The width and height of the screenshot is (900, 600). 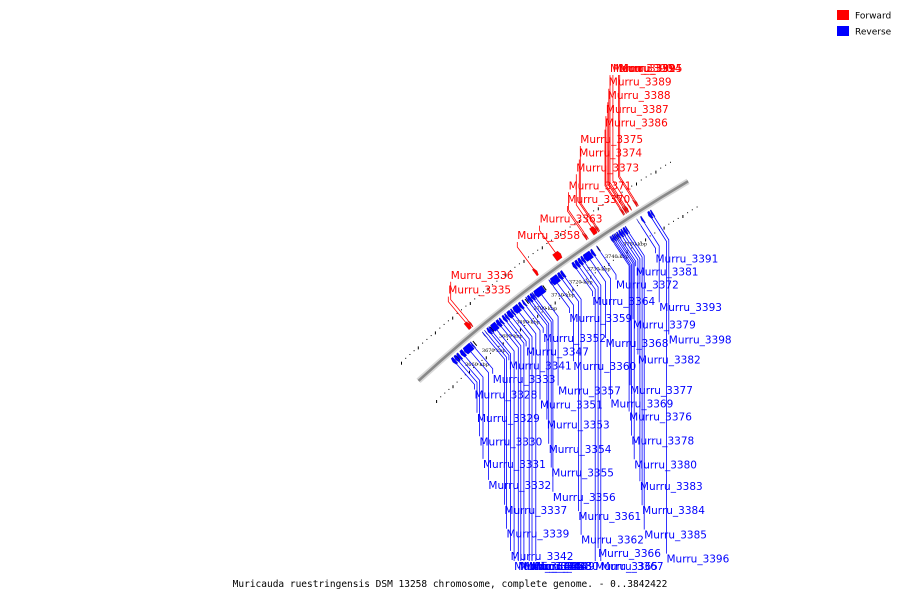 I want to click on gene-label-murru-3333: Murru_3333, so click(x=524, y=380).